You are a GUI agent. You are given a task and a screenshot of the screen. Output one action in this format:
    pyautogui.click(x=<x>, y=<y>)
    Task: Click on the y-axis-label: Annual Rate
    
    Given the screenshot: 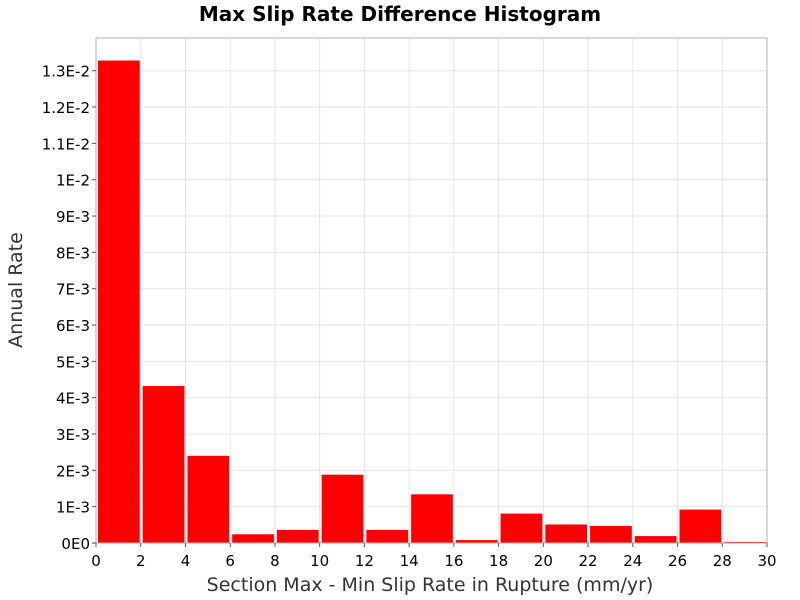 What is the action you would take?
    pyautogui.click(x=16, y=290)
    